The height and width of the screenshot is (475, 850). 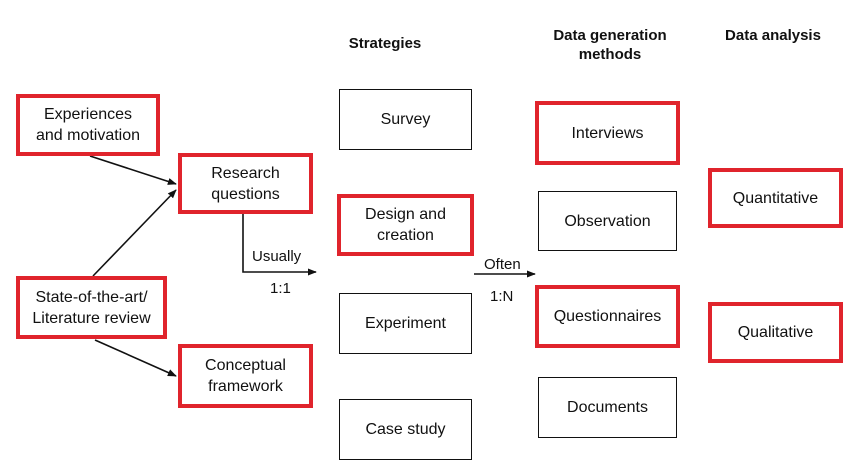 I want to click on header-data-analysis: Data analysis, so click(x=773, y=35).